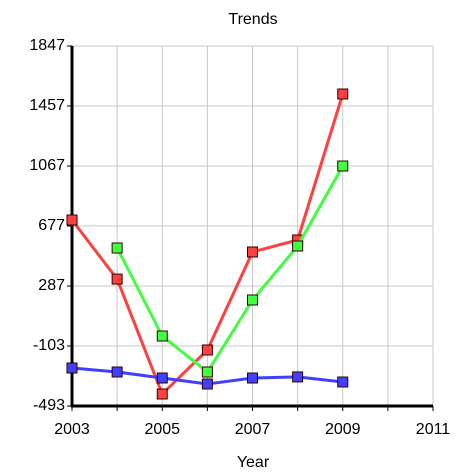 This screenshot has width=458, height=474. I want to click on y-tick-label: -493, so click(49, 405).